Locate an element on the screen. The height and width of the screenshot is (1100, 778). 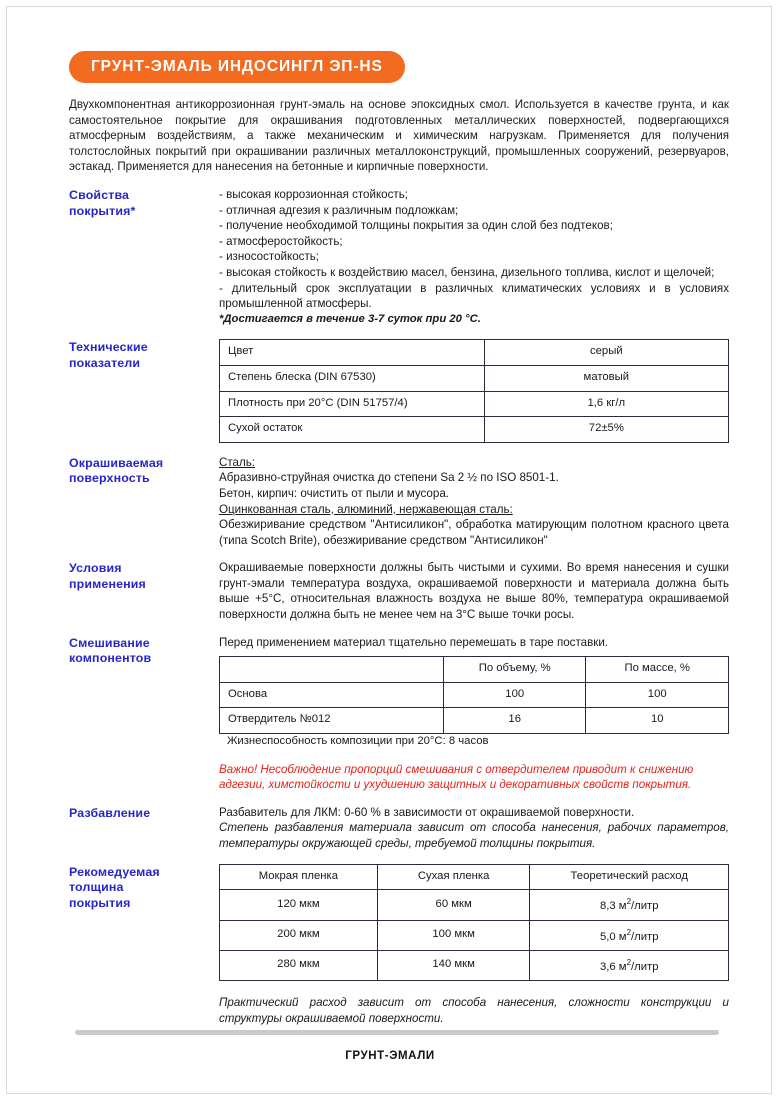
cell-theoretical-yield: 5,0 м2/литр is located at coordinates (629, 935).